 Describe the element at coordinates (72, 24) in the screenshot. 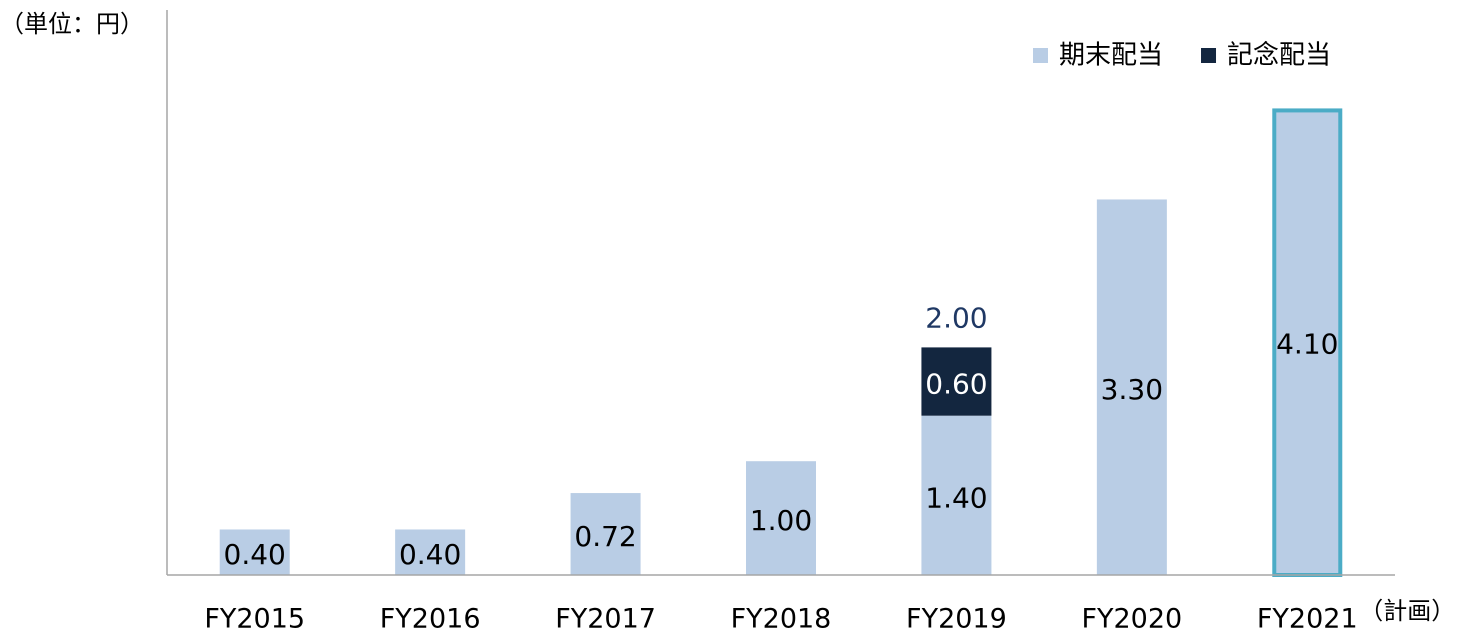

I see `unit-label: （単位：円）` at that location.